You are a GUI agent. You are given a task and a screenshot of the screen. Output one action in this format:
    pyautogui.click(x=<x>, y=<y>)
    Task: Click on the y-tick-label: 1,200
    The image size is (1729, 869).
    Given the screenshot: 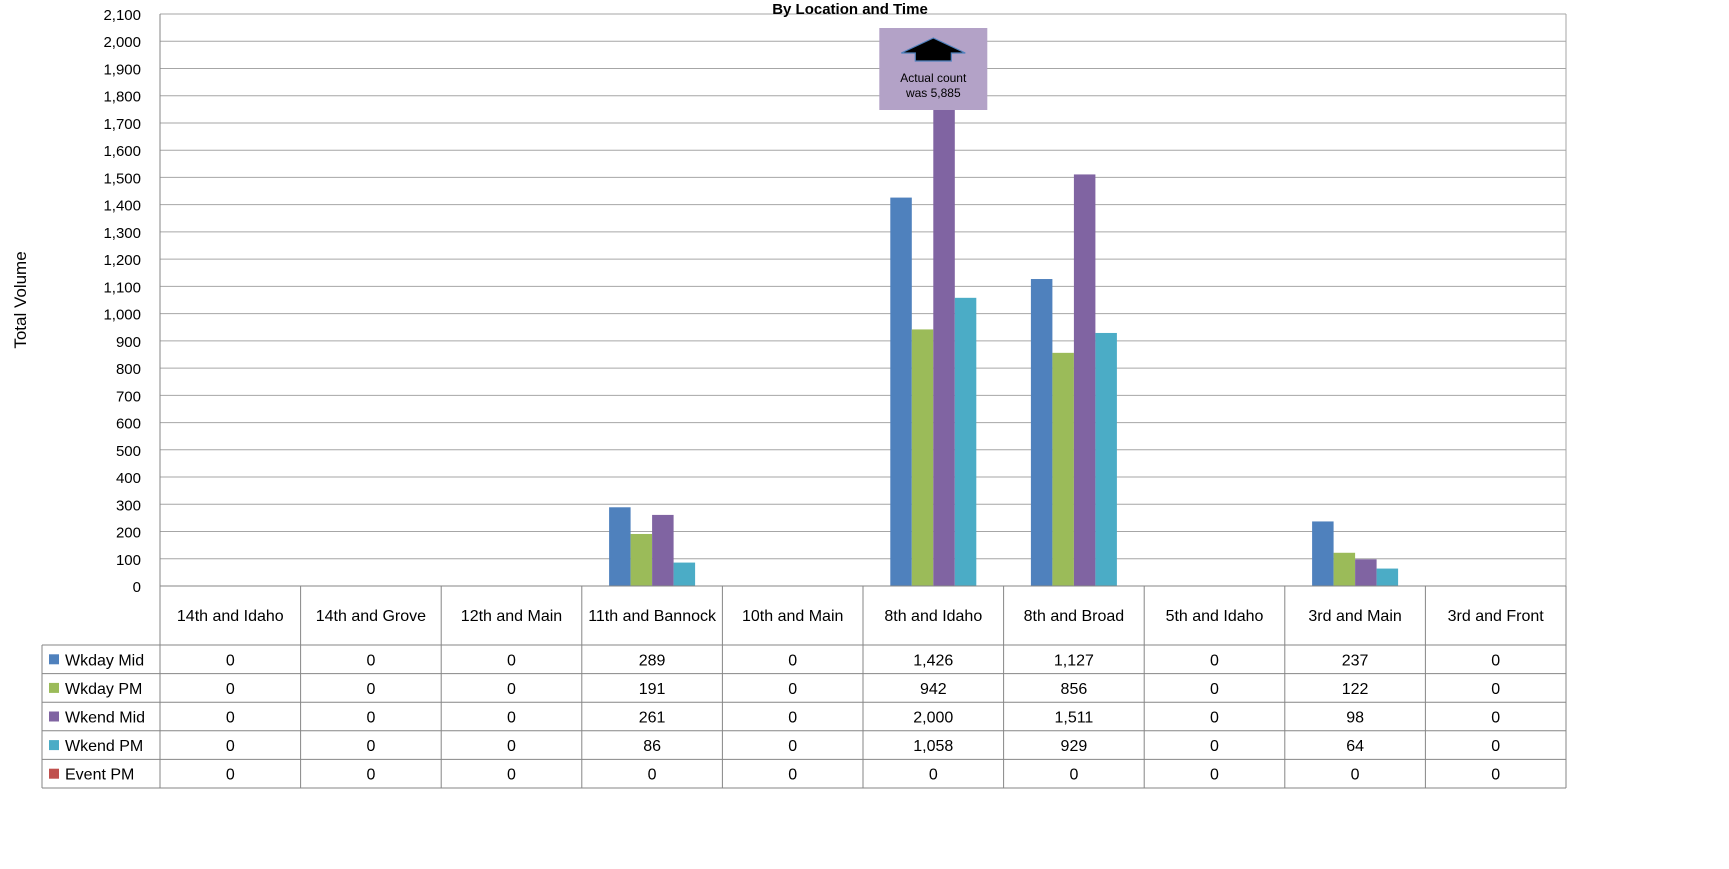 What is the action you would take?
    pyautogui.click(x=122, y=260)
    